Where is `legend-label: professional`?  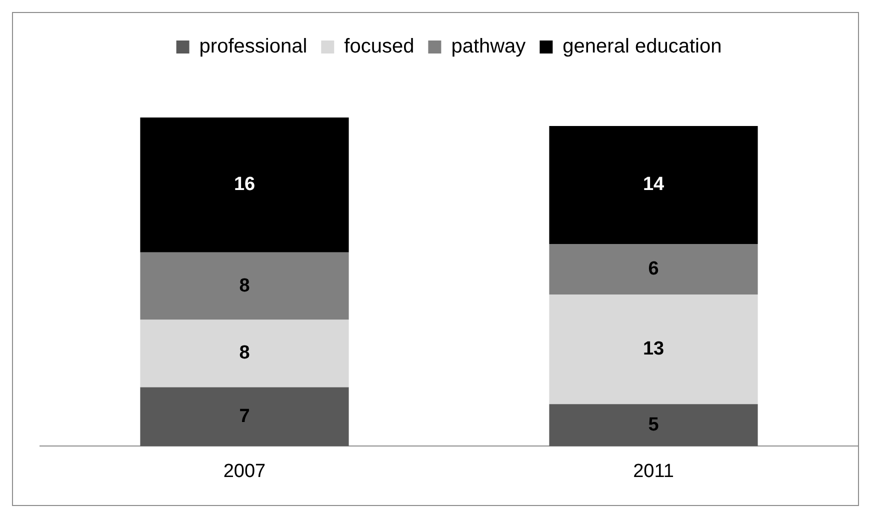 legend-label: professional is located at coordinates (253, 47).